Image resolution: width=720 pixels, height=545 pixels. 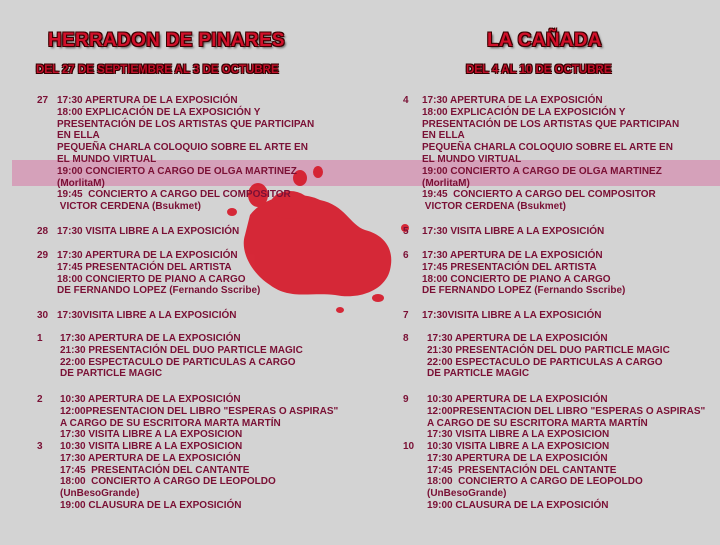 What do you see at coordinates (406, 255) in the screenshot?
I see `day-number: 6` at bounding box center [406, 255].